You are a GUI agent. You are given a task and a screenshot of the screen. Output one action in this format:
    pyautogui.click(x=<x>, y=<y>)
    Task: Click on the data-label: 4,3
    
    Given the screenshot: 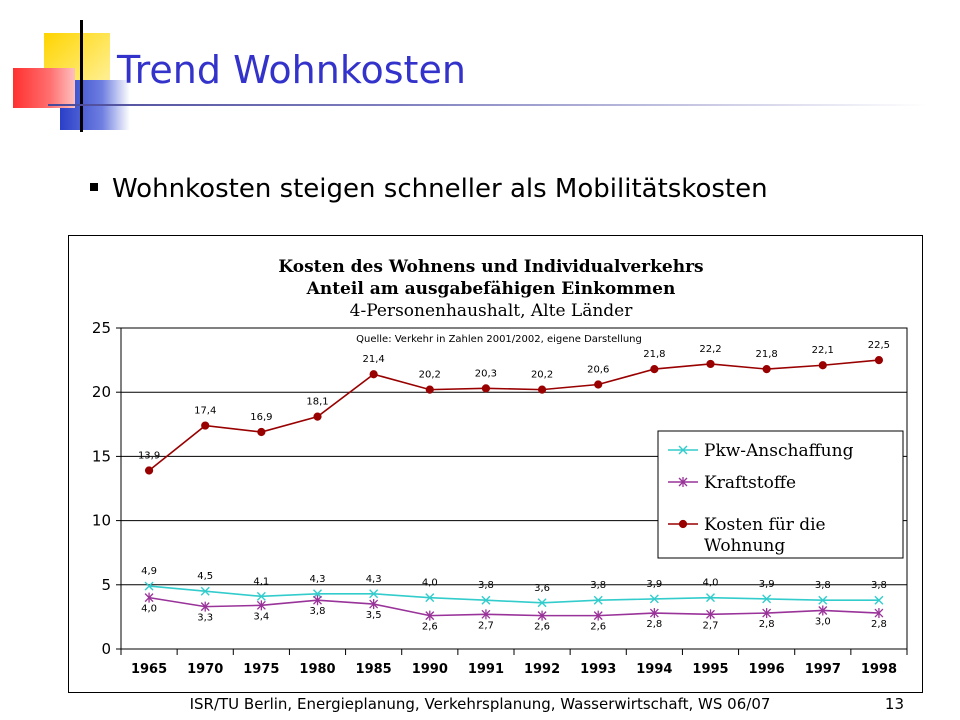 What is the action you would take?
    pyautogui.click(x=374, y=579)
    